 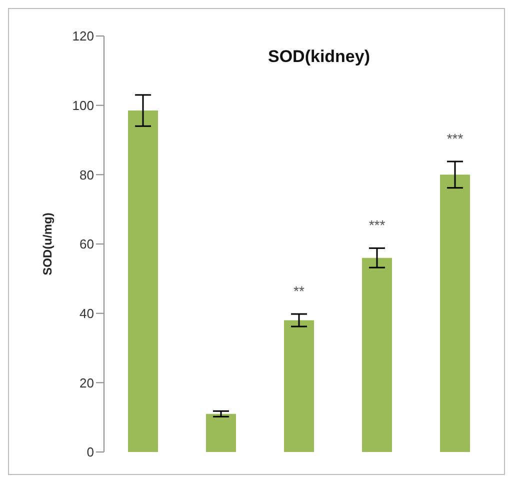 What do you see at coordinates (319, 57) in the screenshot?
I see `text: SOD(kidney)` at bounding box center [319, 57].